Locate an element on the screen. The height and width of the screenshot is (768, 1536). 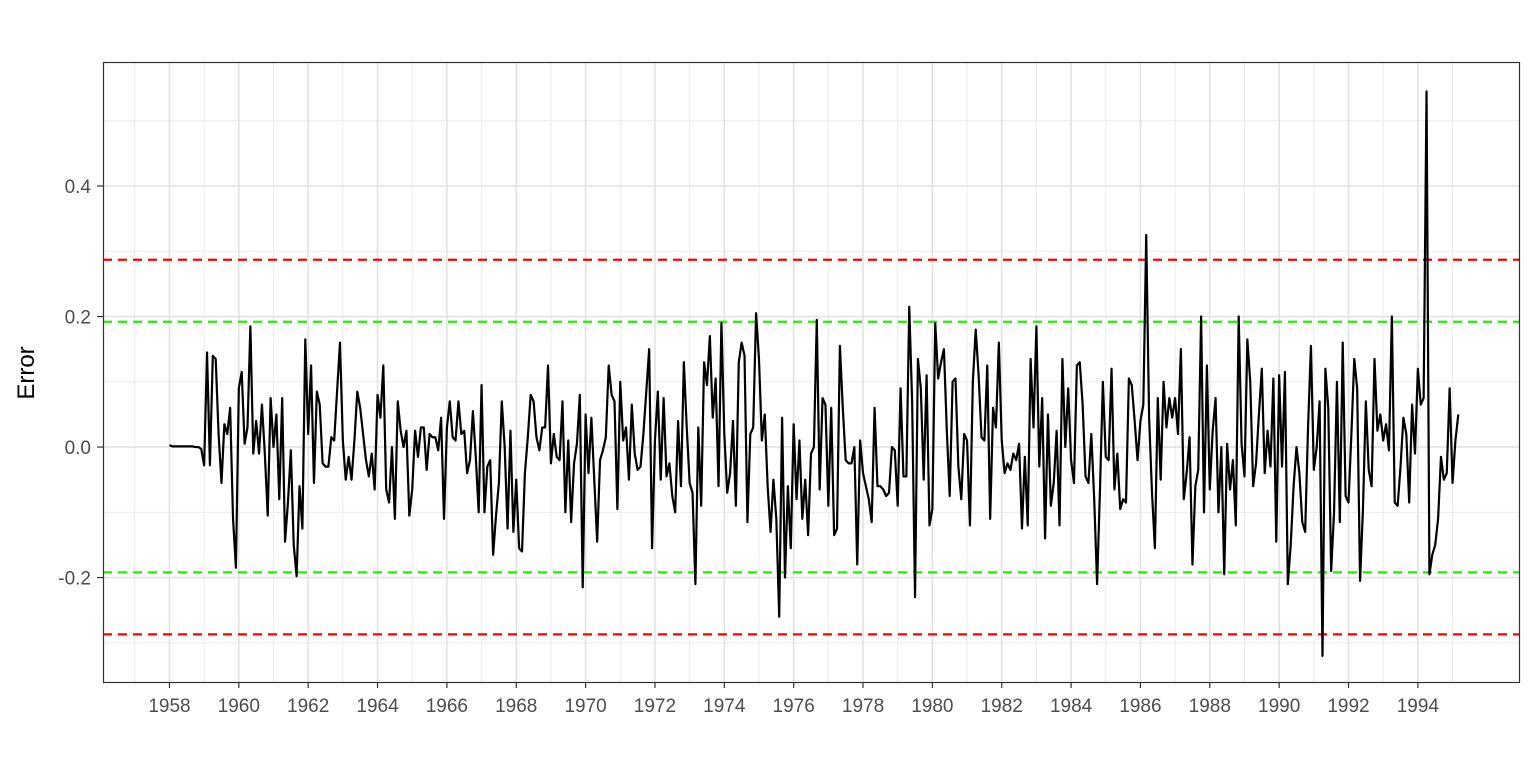
y-axis: -0.2 0.0 0.2 0.4 is located at coordinates (80, 383).